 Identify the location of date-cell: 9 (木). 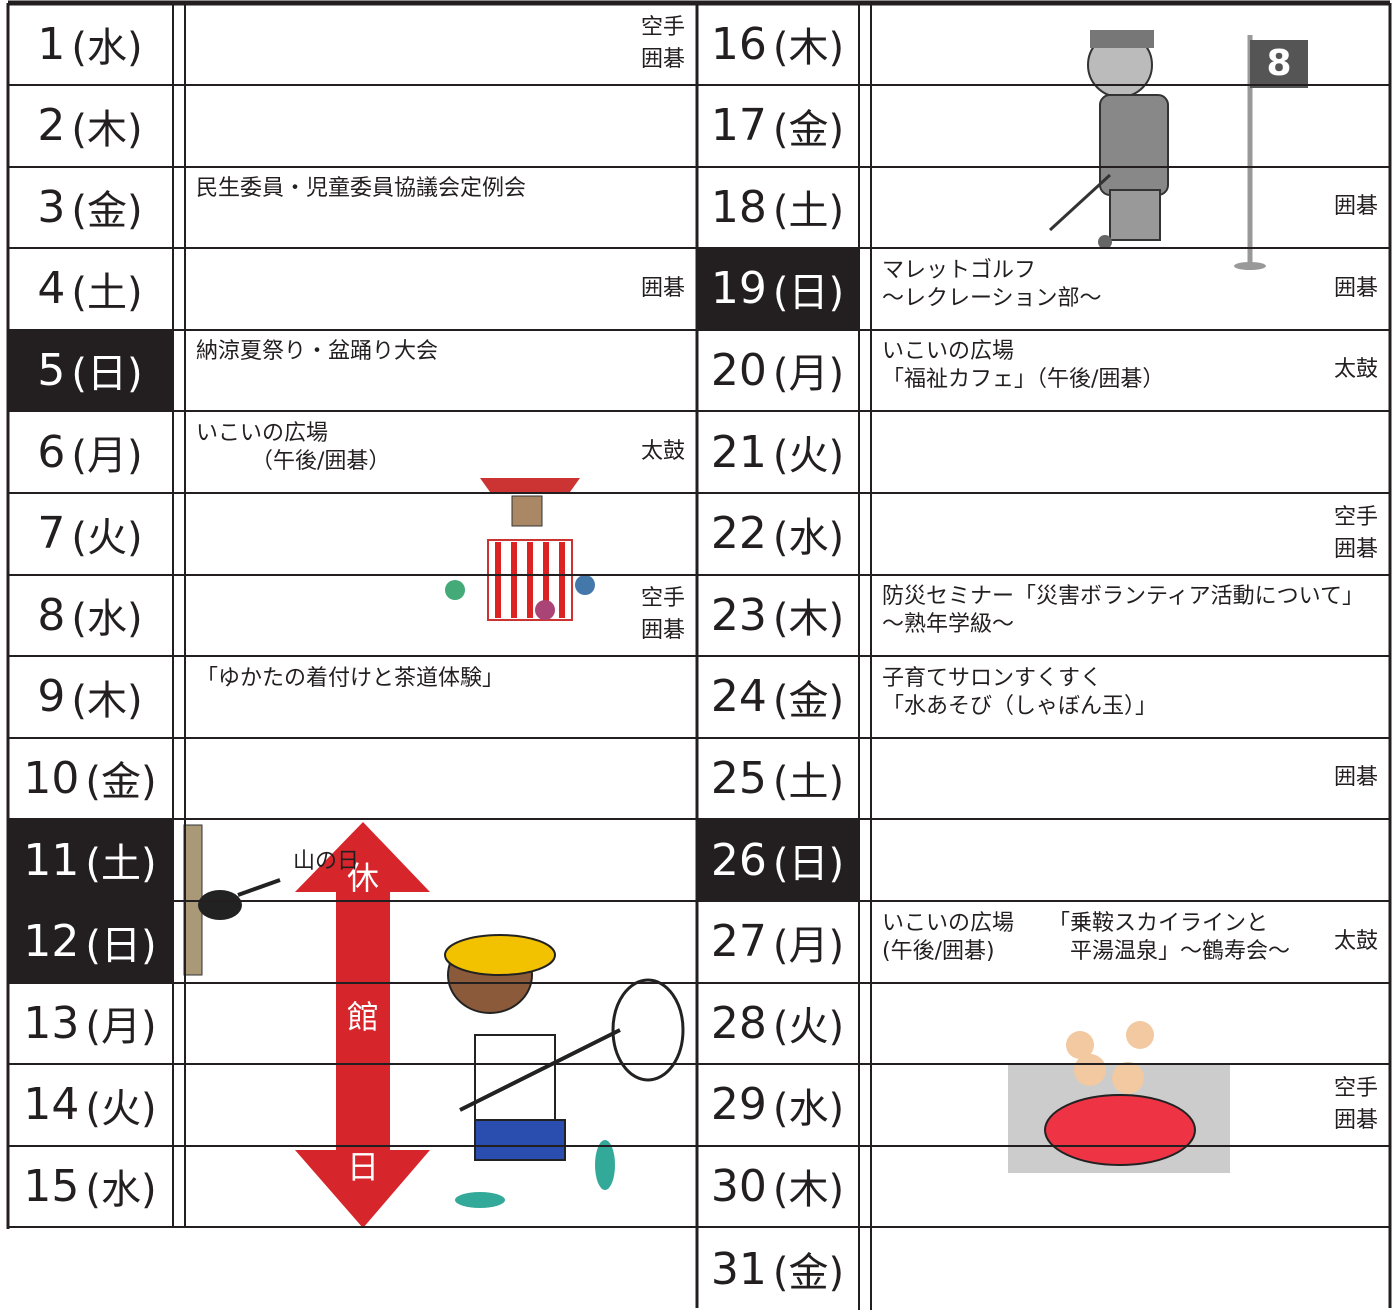
(90, 697).